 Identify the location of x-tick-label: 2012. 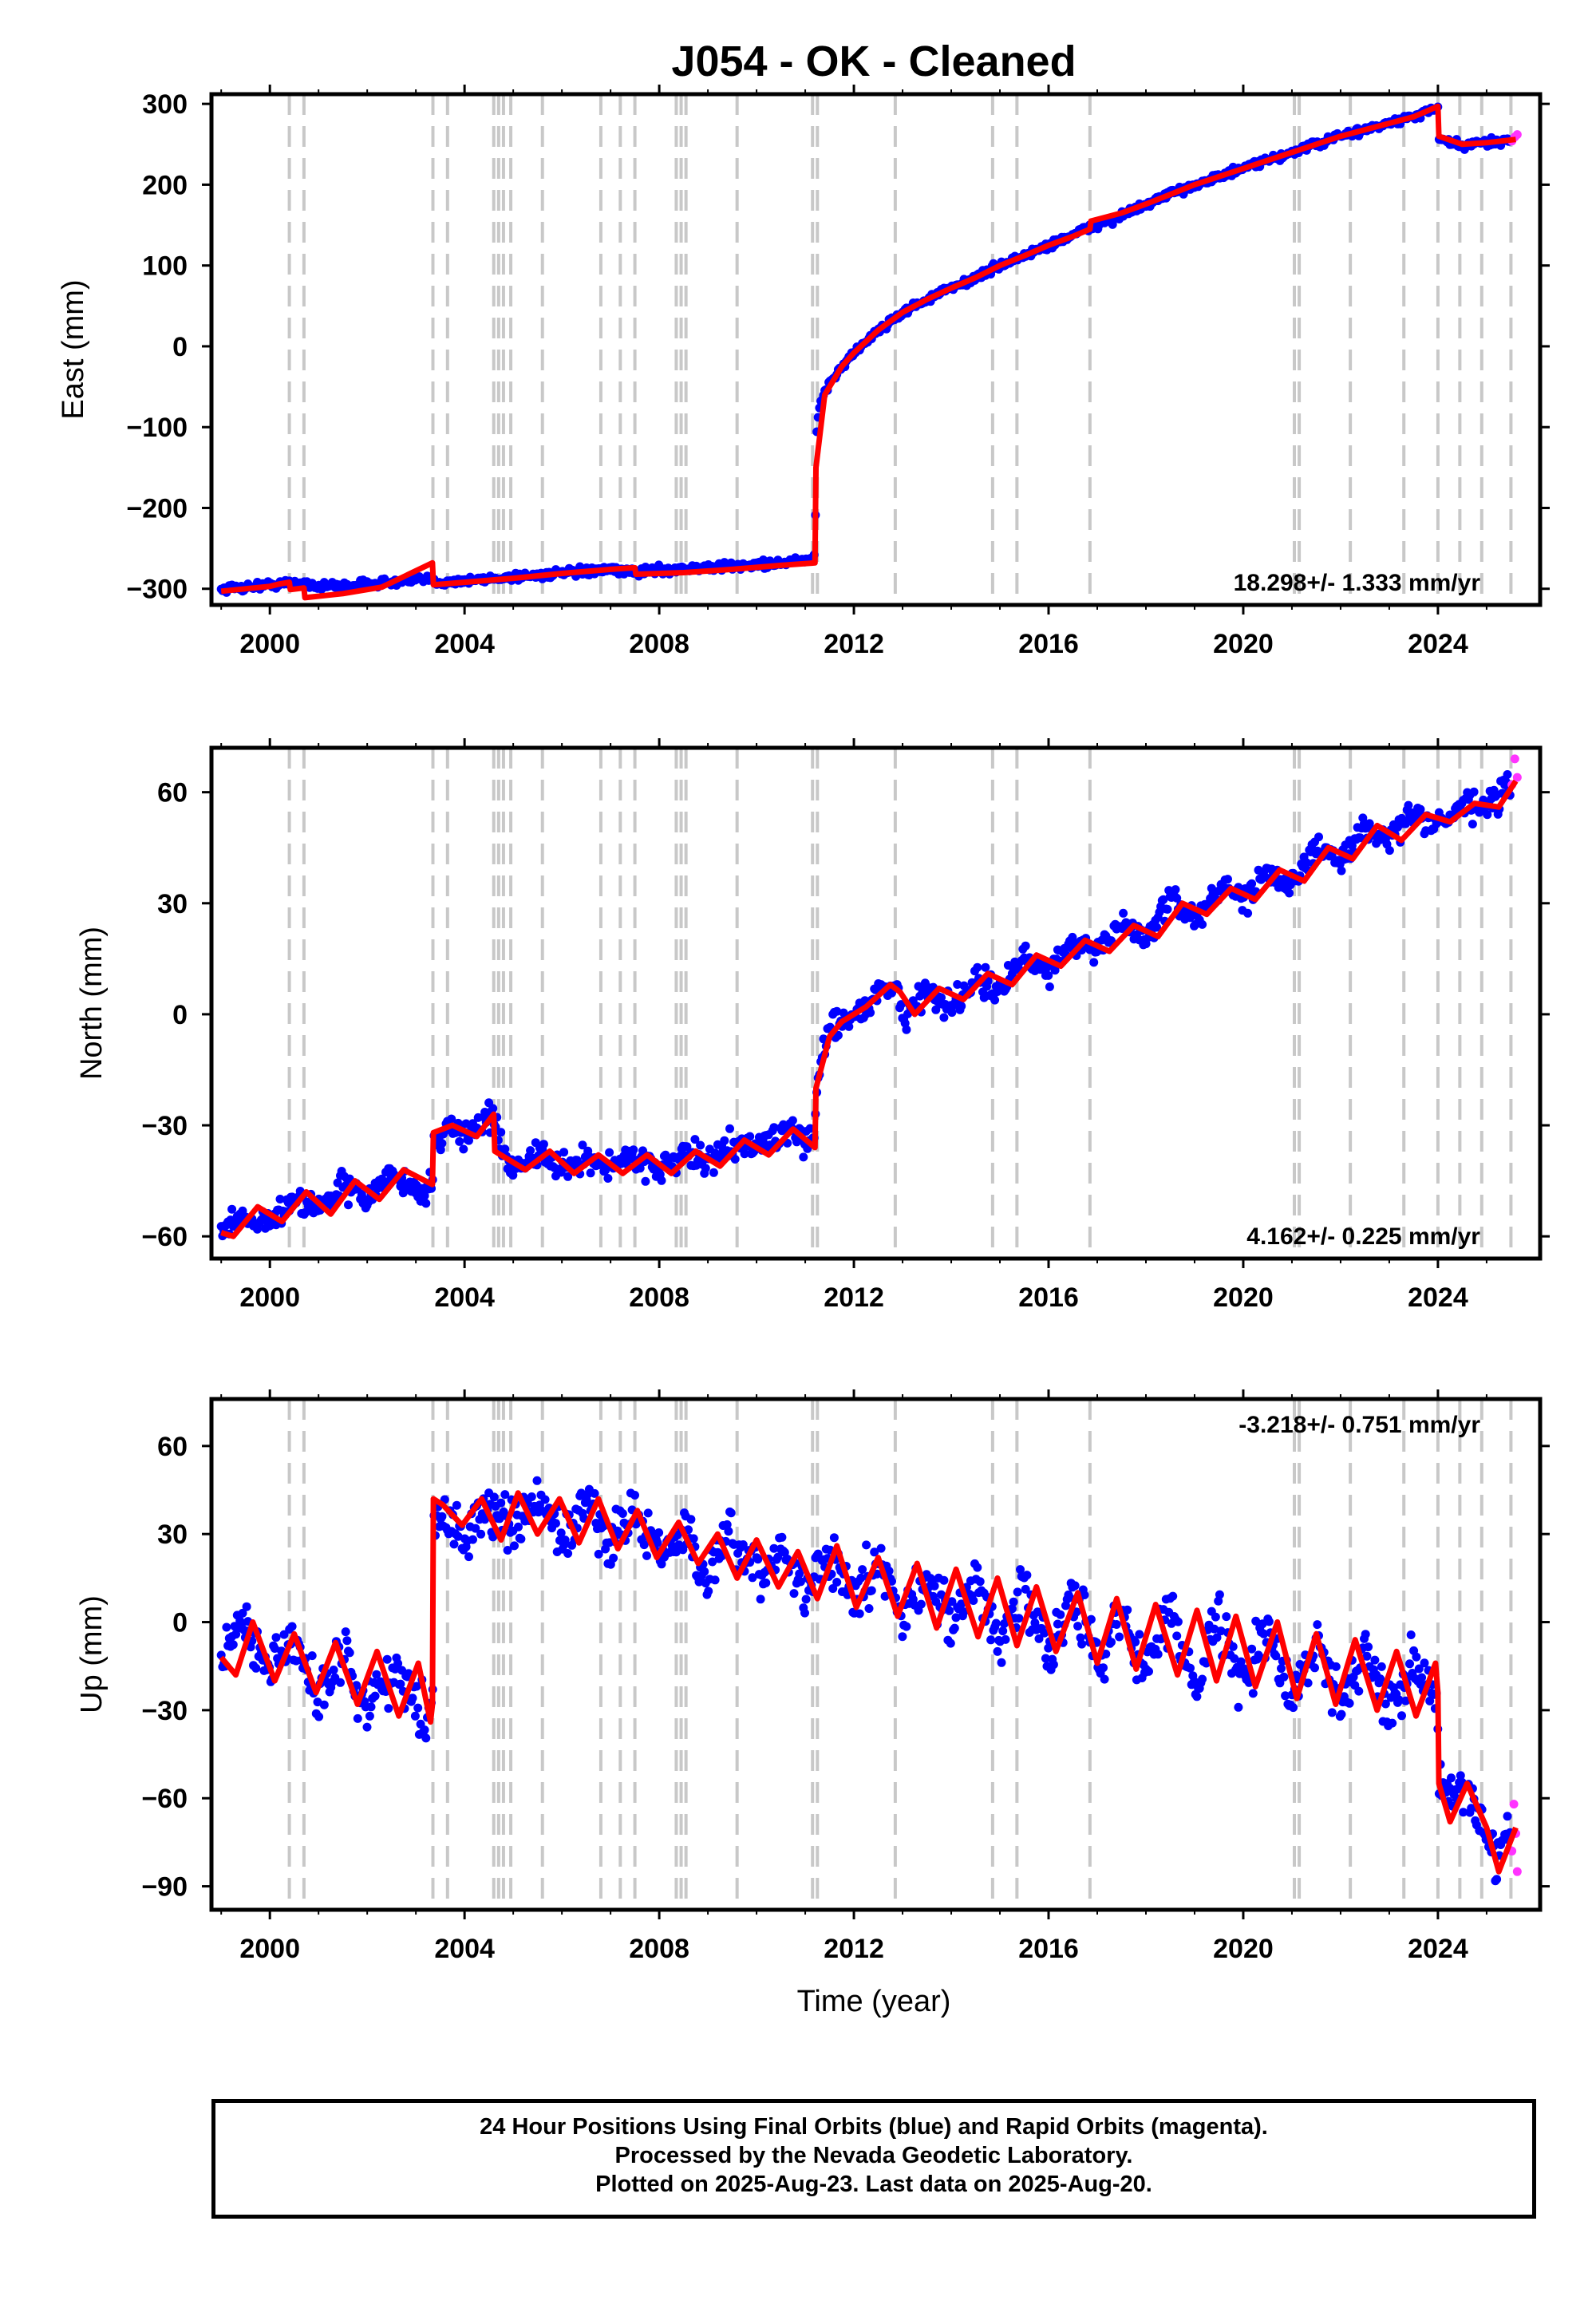
(854, 1297).